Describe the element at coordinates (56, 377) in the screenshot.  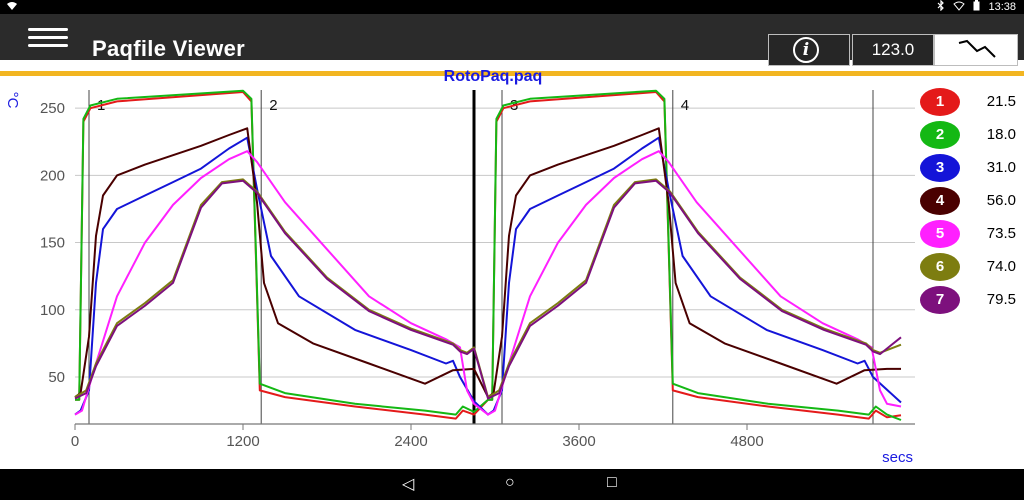
I see `y-tick-label: 50` at that location.